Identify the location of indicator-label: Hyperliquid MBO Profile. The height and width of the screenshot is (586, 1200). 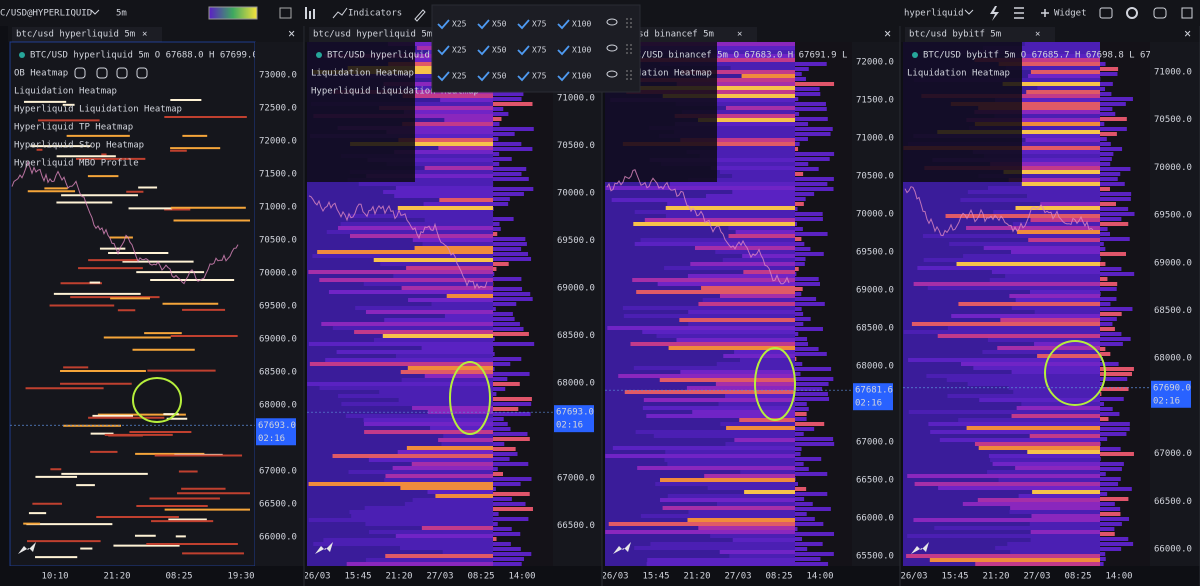
(76, 164).